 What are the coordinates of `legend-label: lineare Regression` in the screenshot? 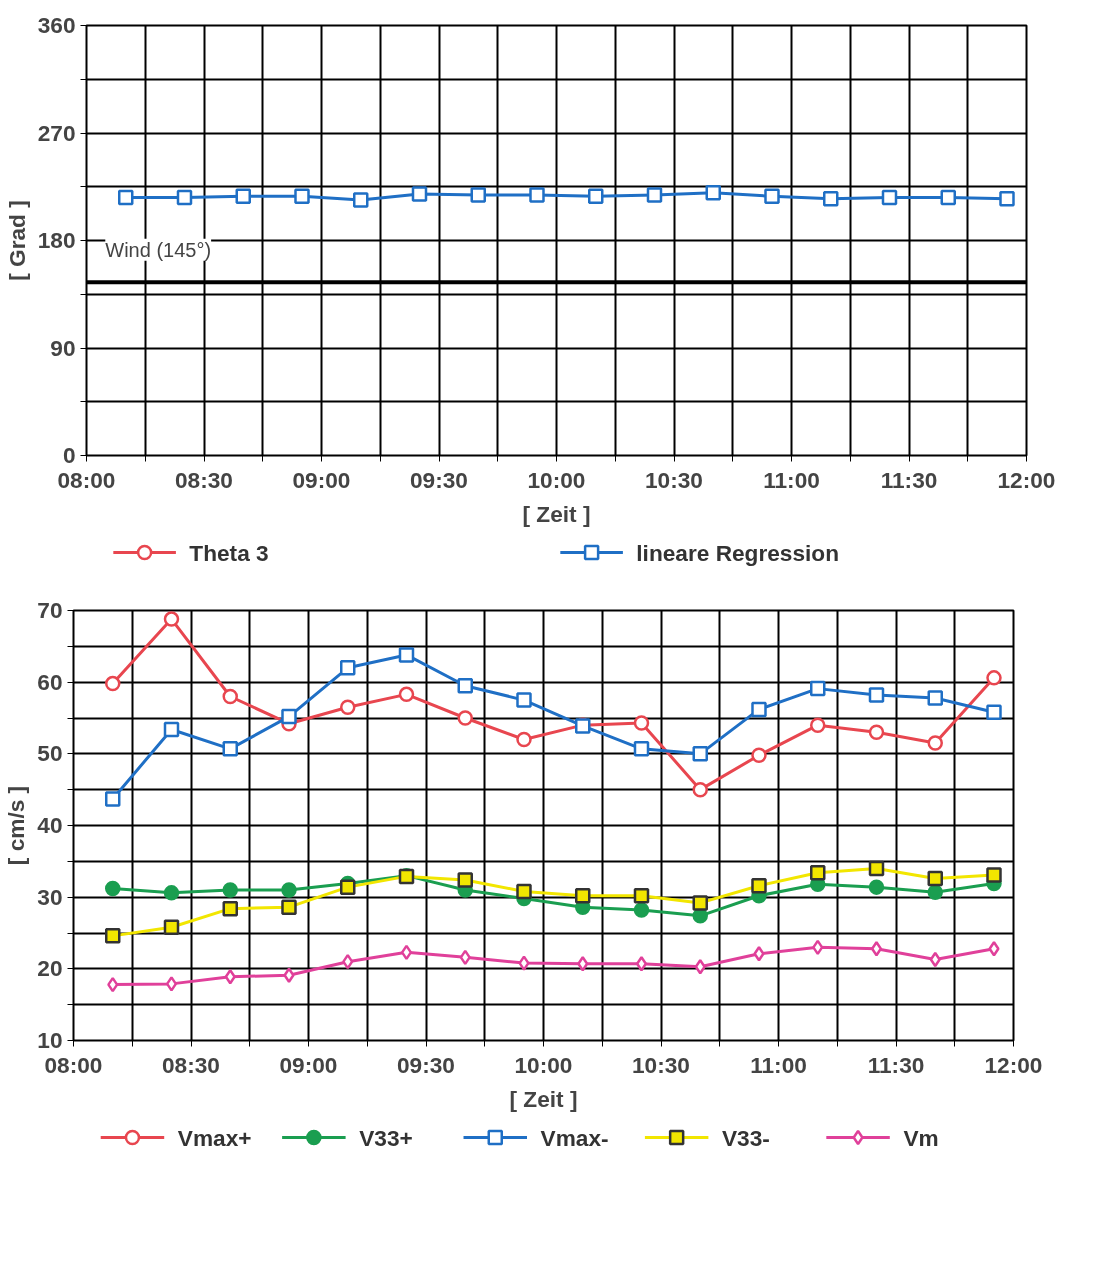 It's located at (738, 552).